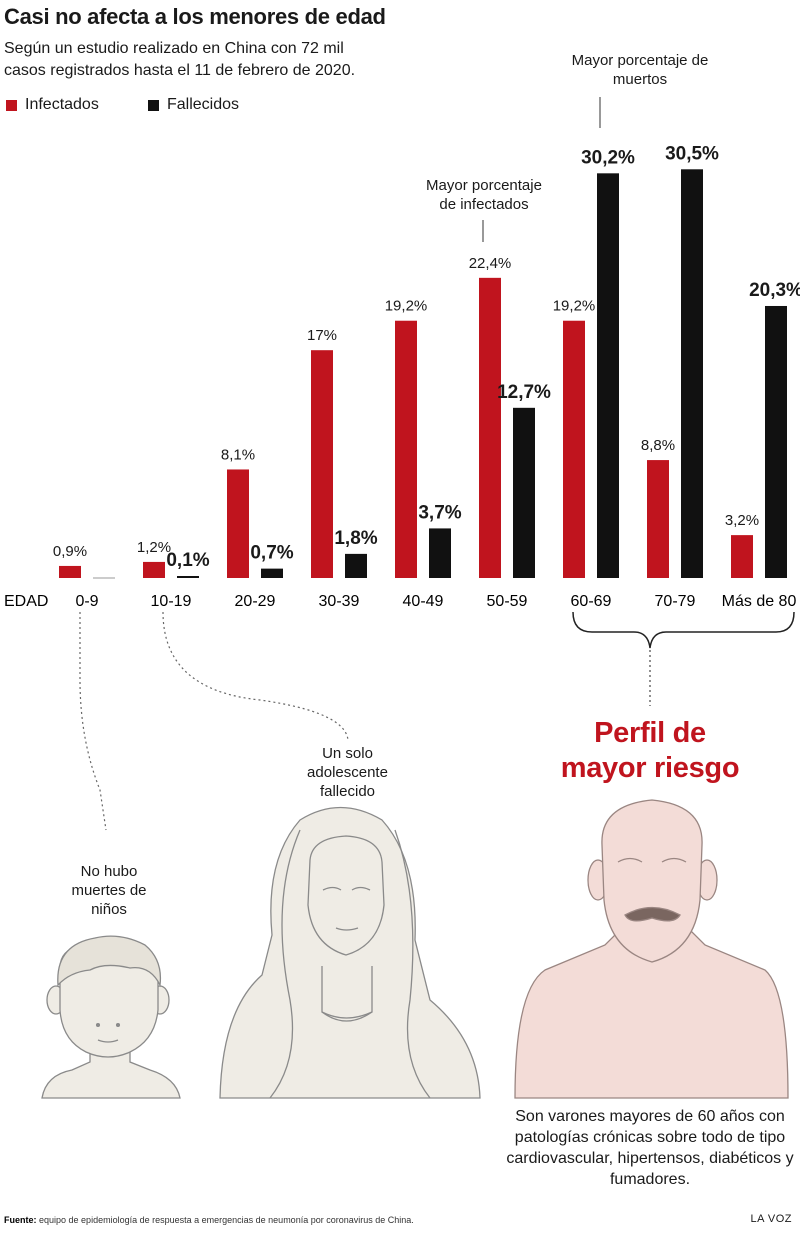 The width and height of the screenshot is (800, 1240). What do you see at coordinates (20, 1220) in the screenshot?
I see `source-label: Fuente:` at bounding box center [20, 1220].